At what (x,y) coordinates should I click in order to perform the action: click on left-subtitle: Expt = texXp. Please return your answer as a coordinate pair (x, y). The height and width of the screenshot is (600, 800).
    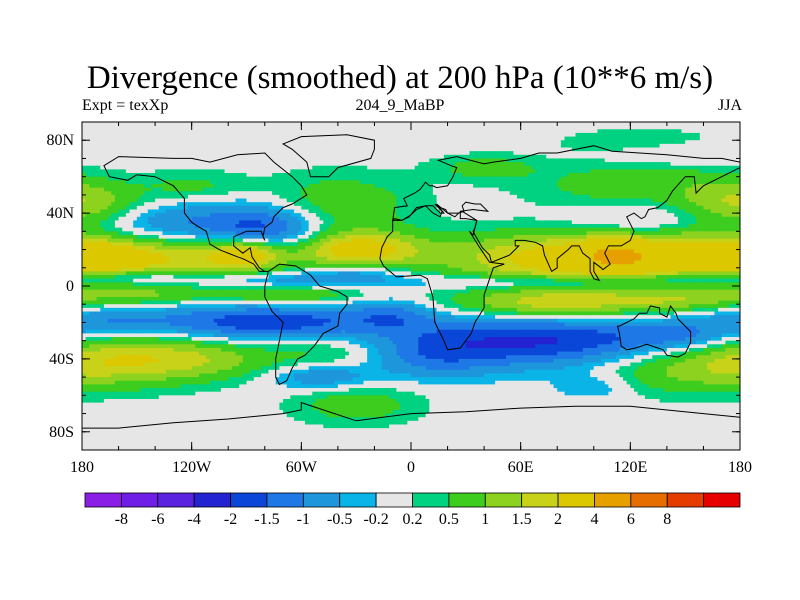
    Looking at the image, I should click on (125, 105).